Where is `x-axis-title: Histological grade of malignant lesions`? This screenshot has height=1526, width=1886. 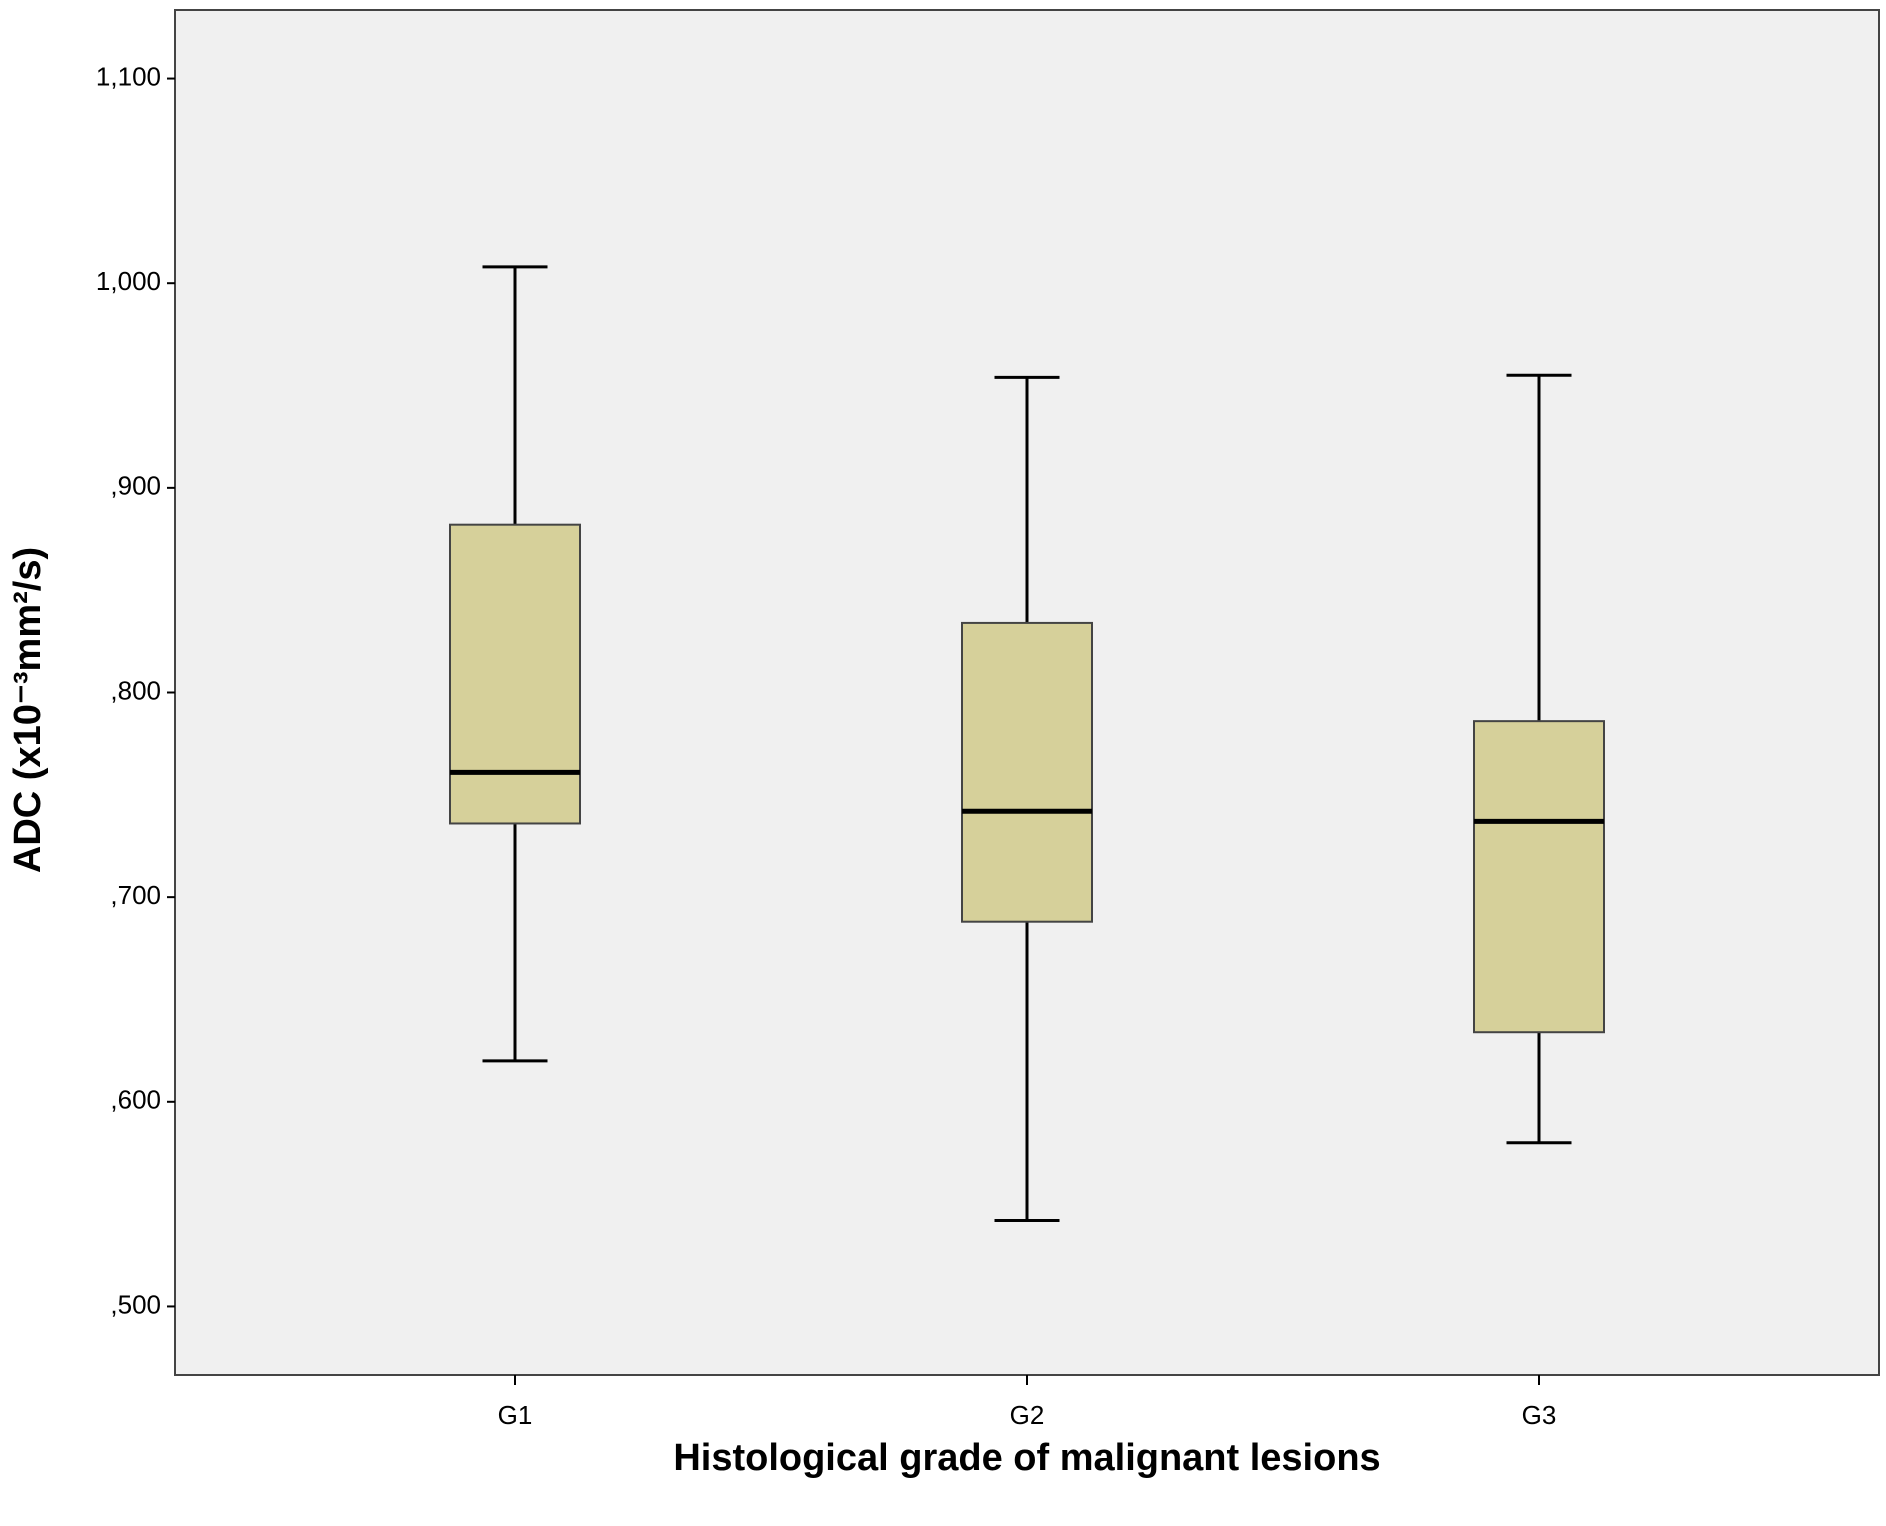
x-axis-title: Histological grade of malignant lesions is located at coordinates (1026, 1458).